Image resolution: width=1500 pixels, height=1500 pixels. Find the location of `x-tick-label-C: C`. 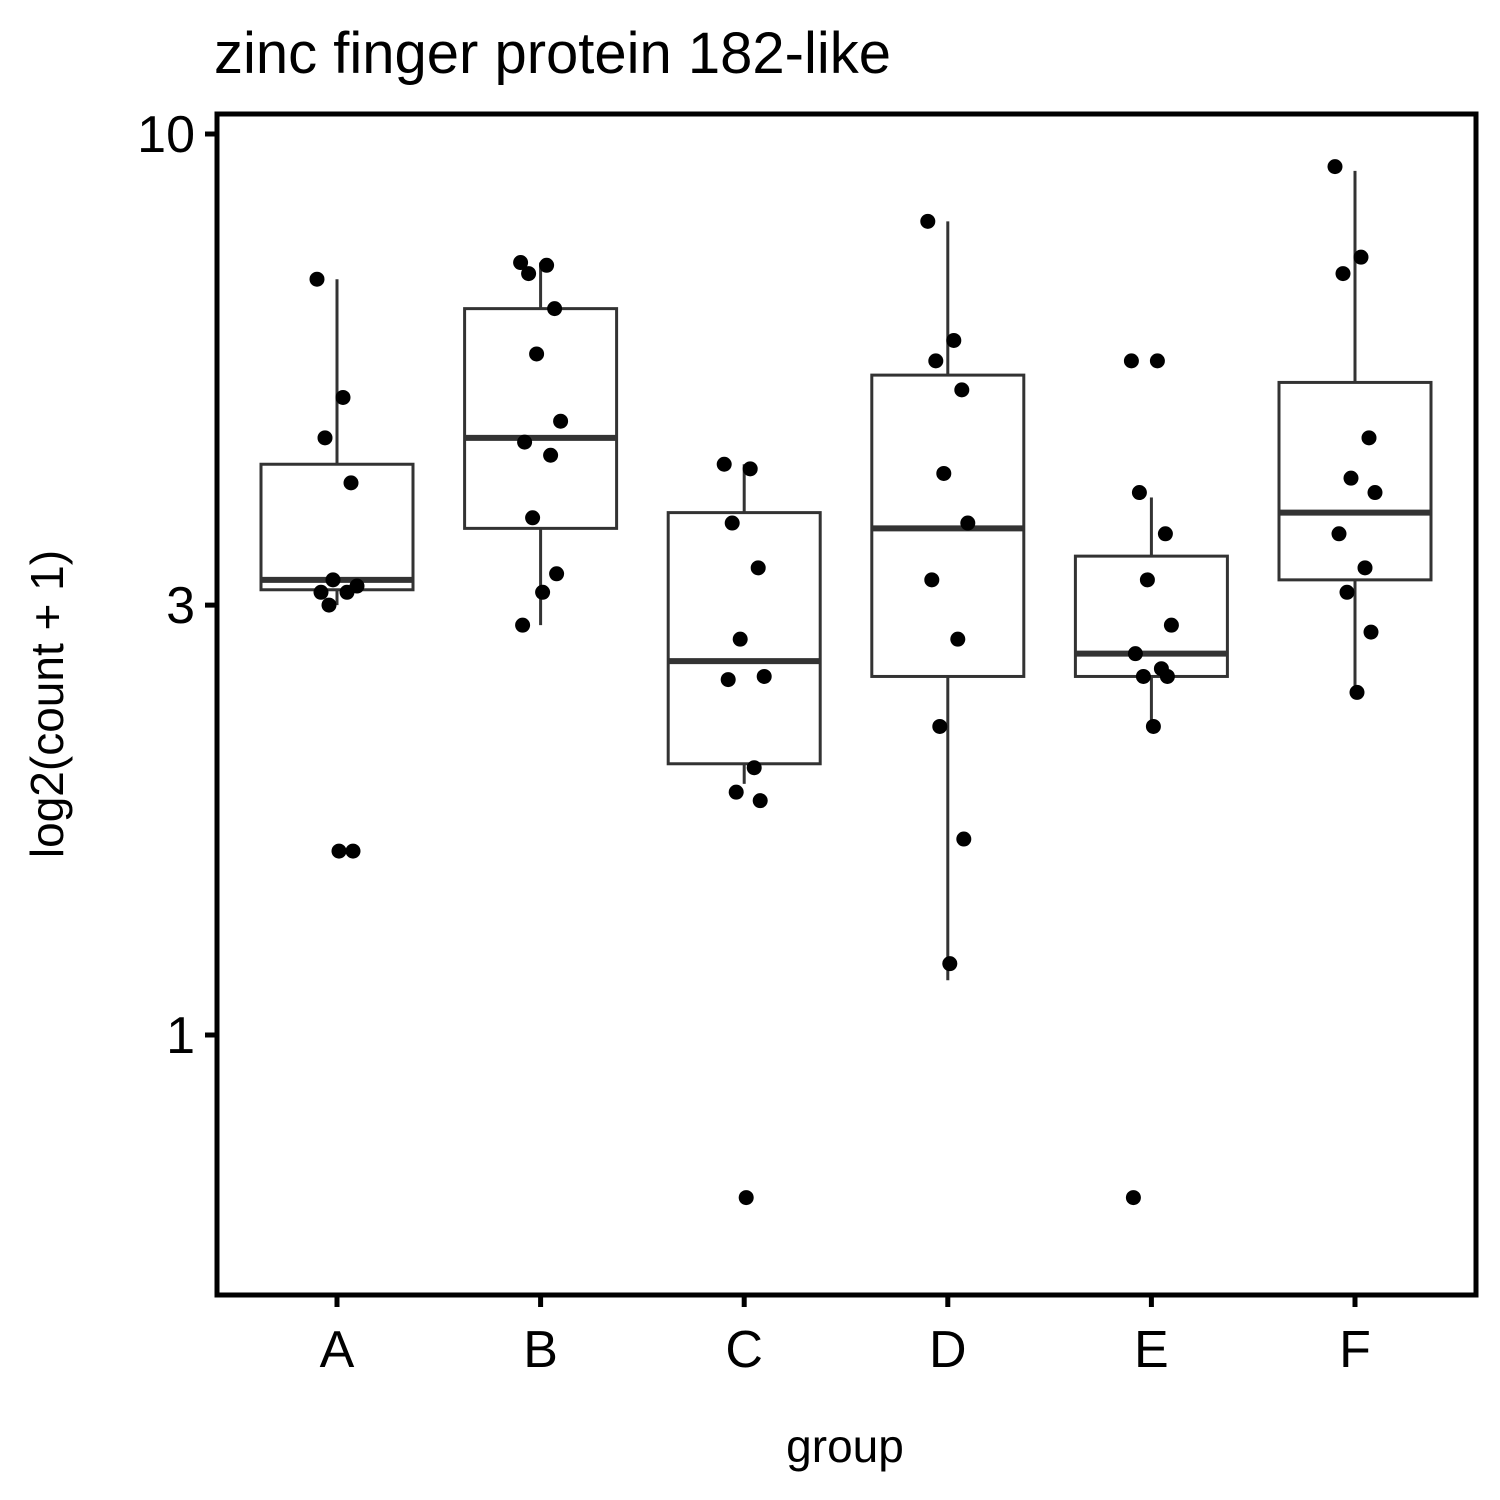

x-tick-label-C: C is located at coordinates (744, 1350).